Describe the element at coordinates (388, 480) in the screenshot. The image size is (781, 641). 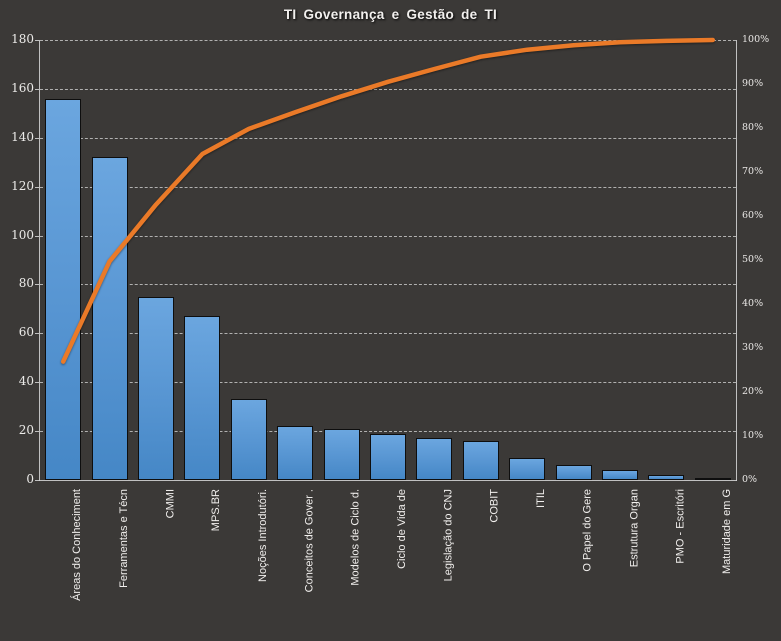
I see `bottom-axis-line` at that location.